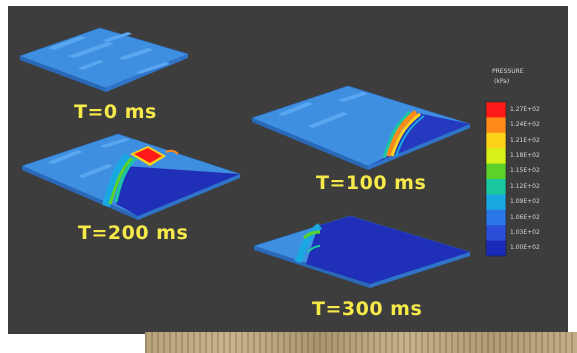  I want to click on legend-value: 1.06E+02, so click(525, 217).